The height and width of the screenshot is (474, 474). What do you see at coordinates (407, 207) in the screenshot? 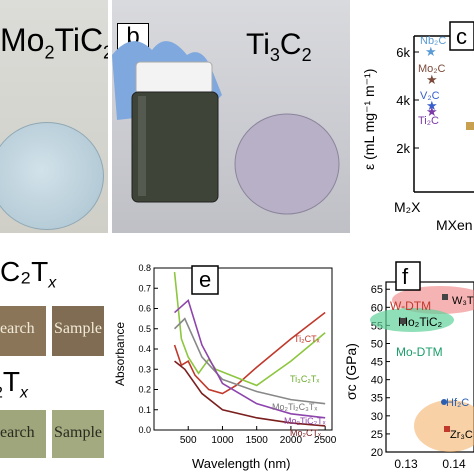
I see `c-xtick: M₂X` at bounding box center [407, 207].